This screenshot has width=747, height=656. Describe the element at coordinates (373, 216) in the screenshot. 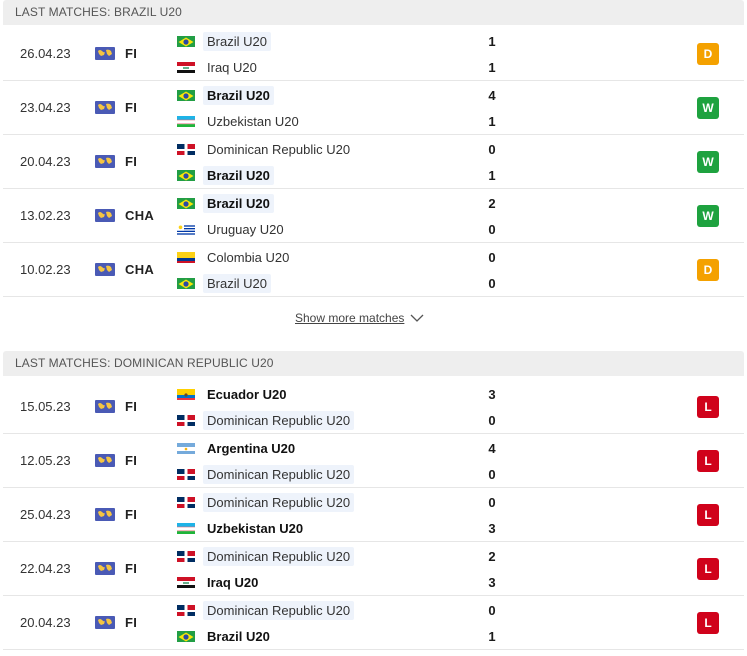

I see `match-row: 13.02.23 CHA Brazil U20 2 Uruguay U20 0 W` at that location.